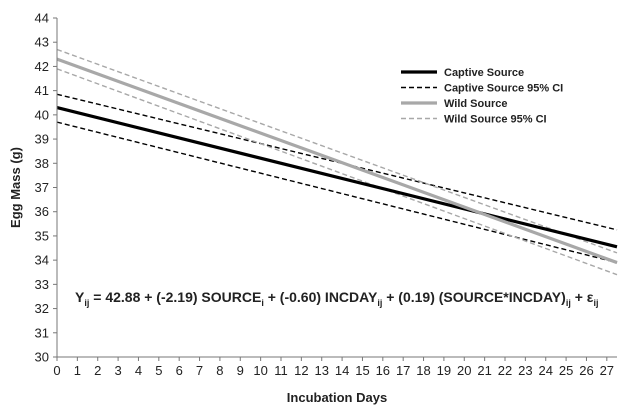 This screenshot has height=409, width=621. Describe the element at coordinates (321, 297) in the screenshot. I see `equation-text: + (-0.60) INCDAY` at that location.